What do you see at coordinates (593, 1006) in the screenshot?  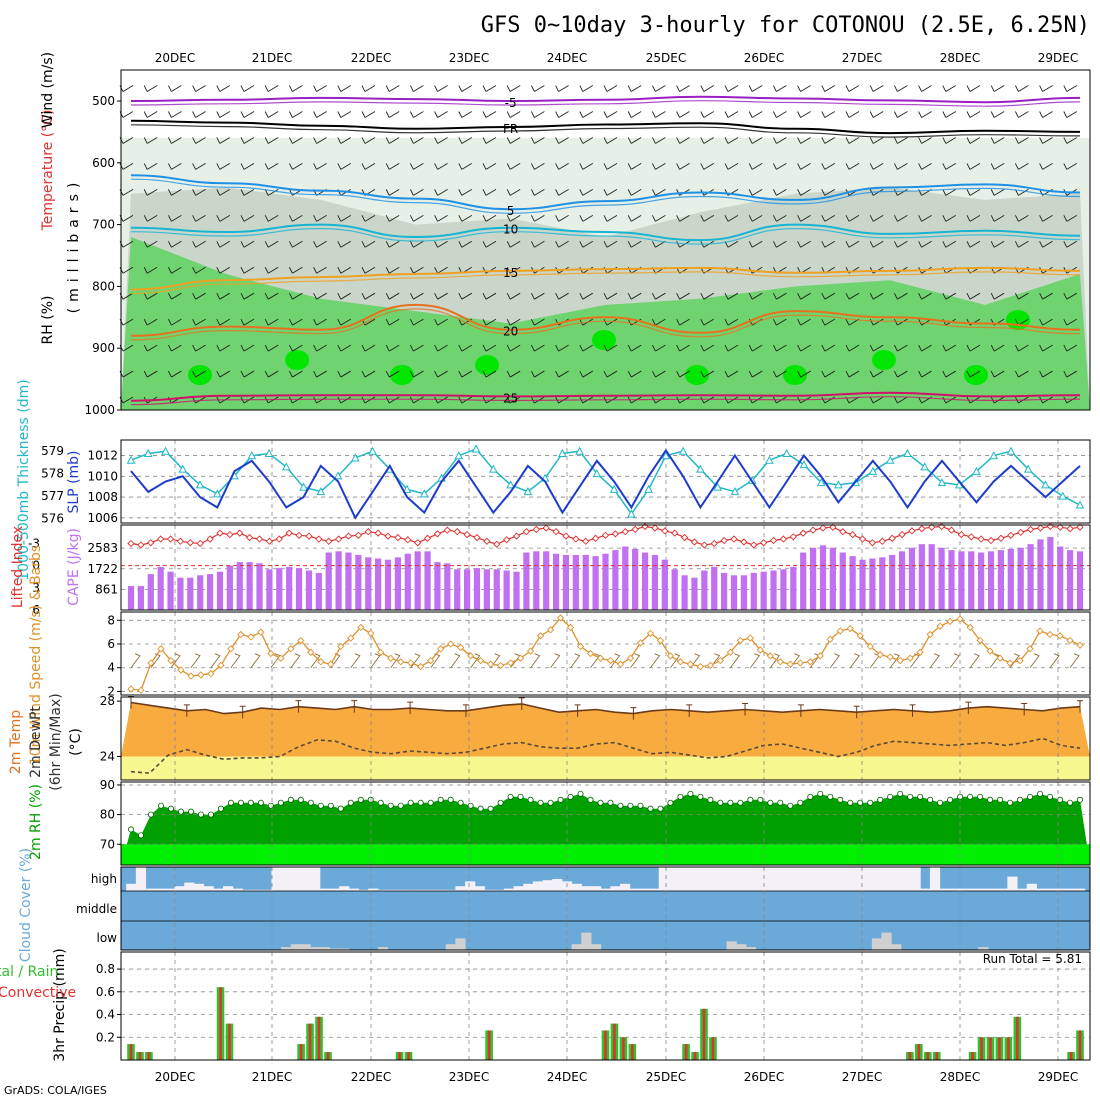 I see `precip-panel: 0.2 0.4 0.6 0.8` at bounding box center [593, 1006].